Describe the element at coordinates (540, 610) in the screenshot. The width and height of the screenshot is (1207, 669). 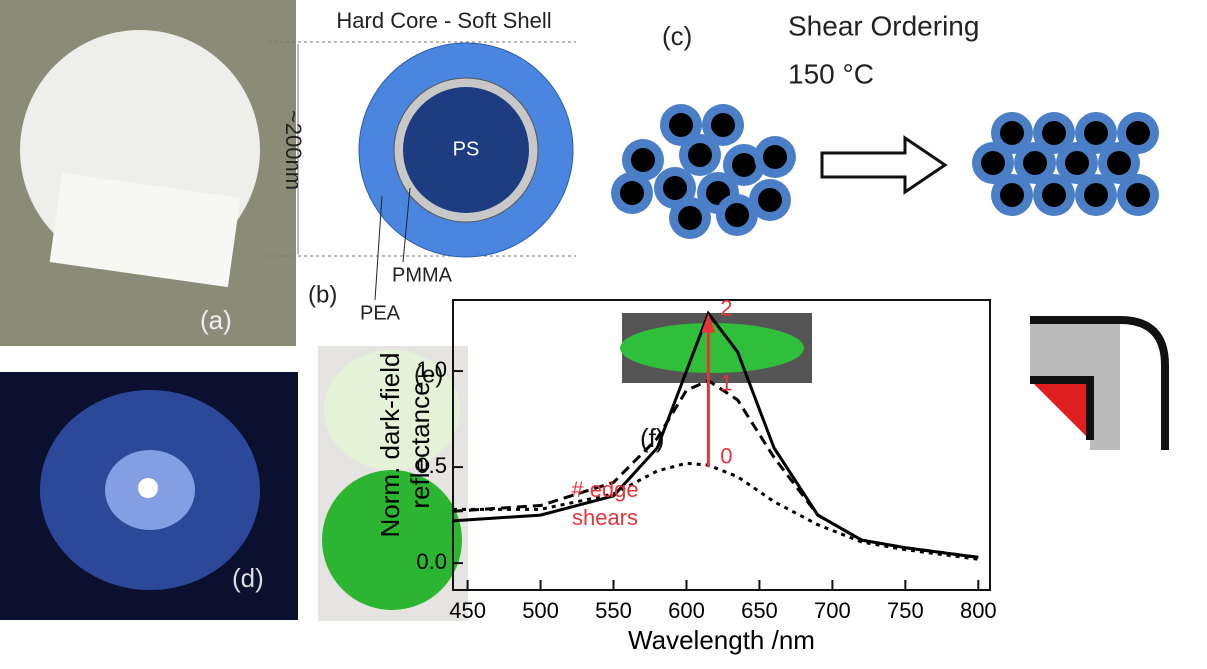
I see `x-tick-label: 500` at that location.